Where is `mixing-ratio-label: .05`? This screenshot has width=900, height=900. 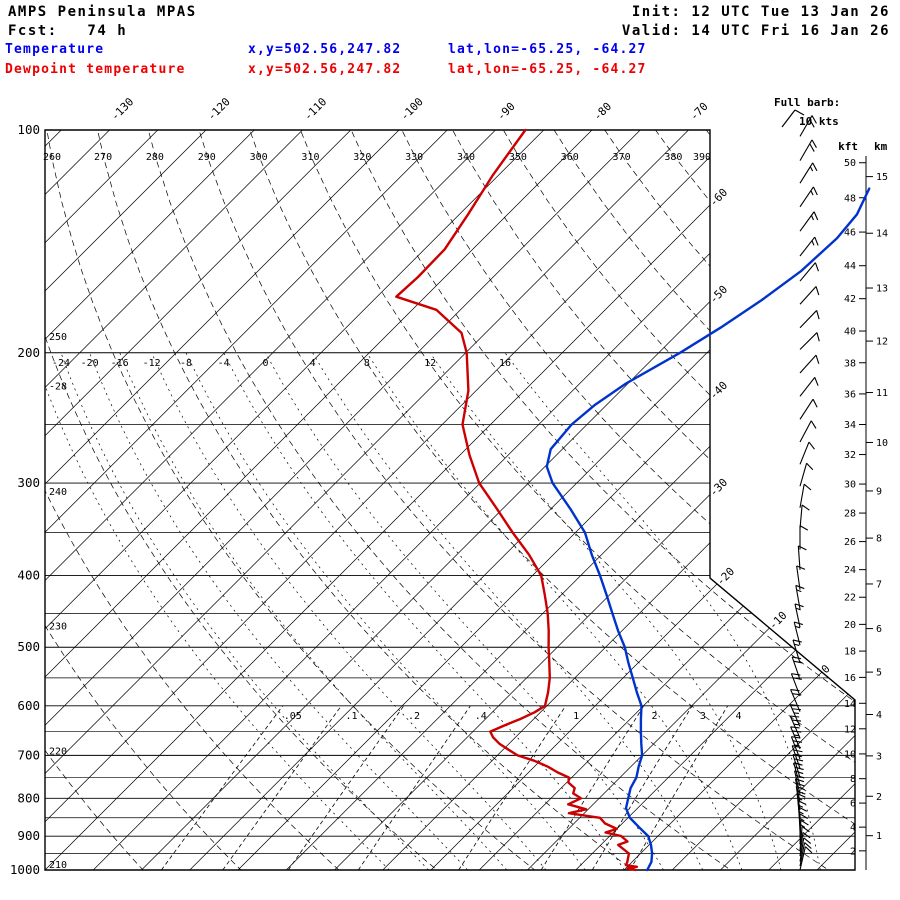
mixing-ratio-label: .05 is located at coordinates (293, 716).